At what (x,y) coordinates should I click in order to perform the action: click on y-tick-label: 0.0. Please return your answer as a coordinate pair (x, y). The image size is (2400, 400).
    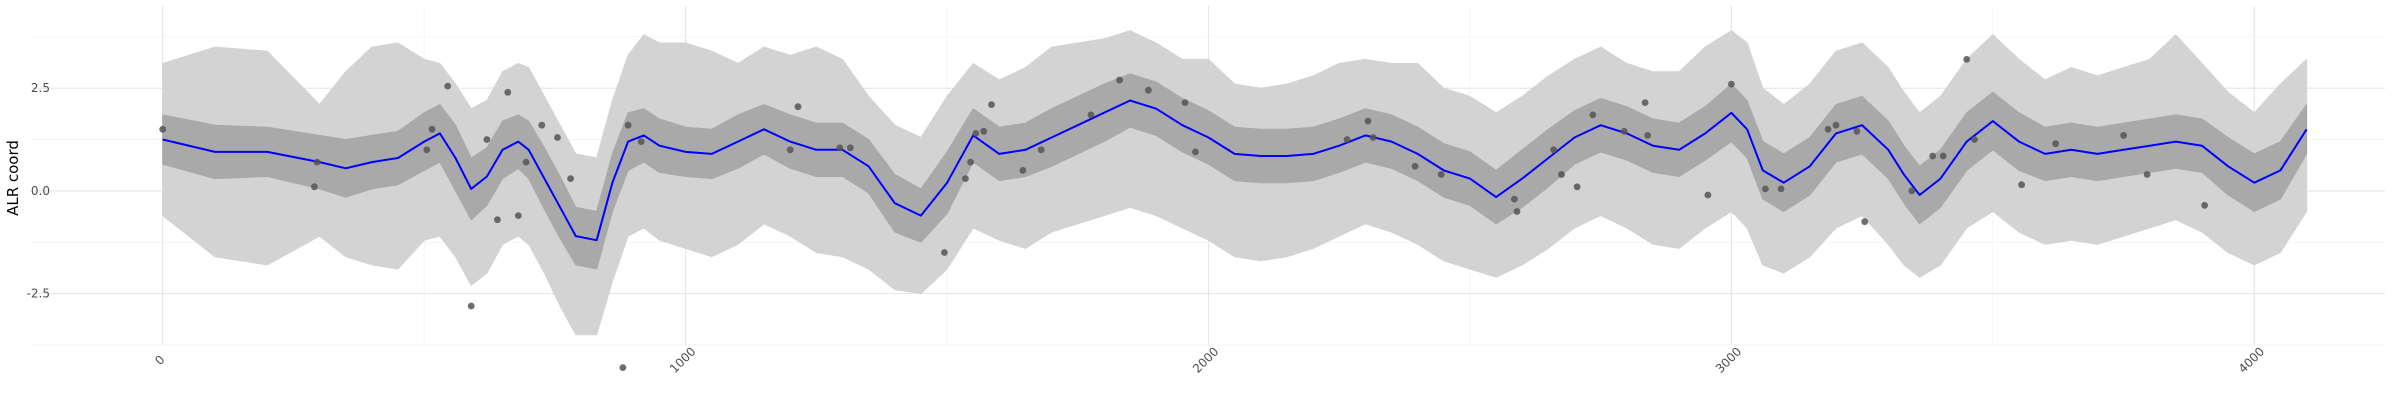
    Looking at the image, I should click on (40, 191).